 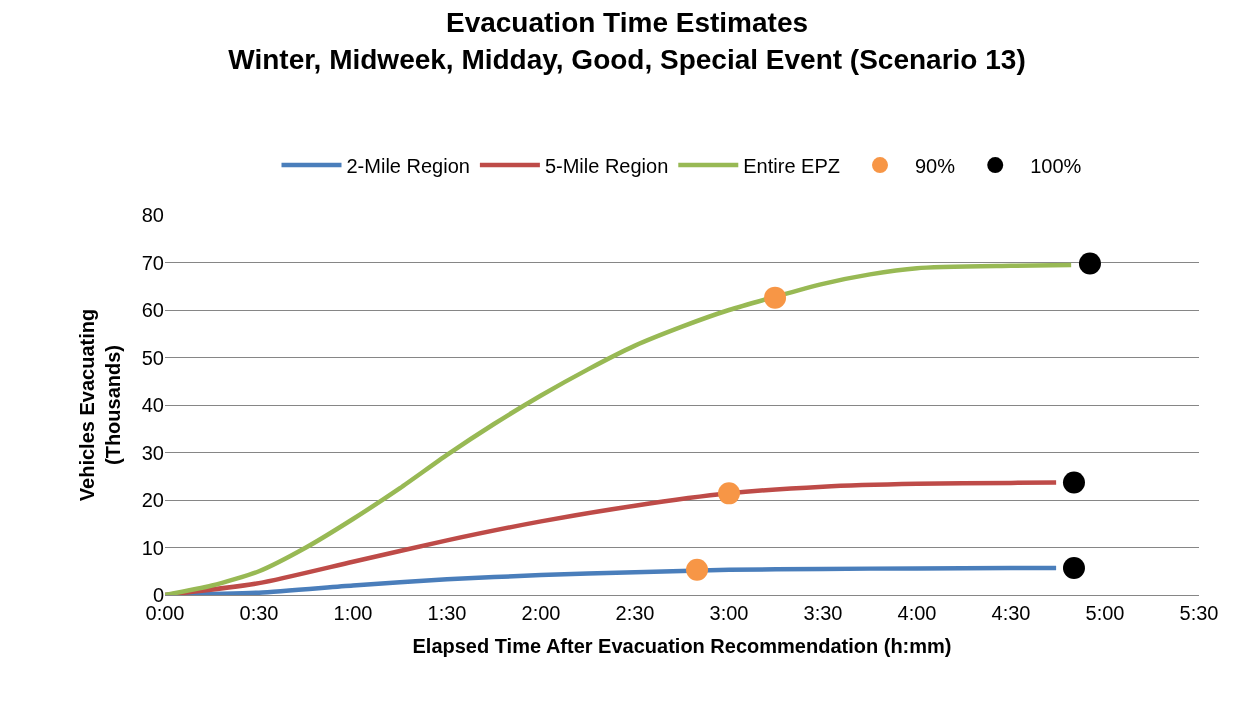 I want to click on x-tick-label: 3:30, so click(x=823, y=613).